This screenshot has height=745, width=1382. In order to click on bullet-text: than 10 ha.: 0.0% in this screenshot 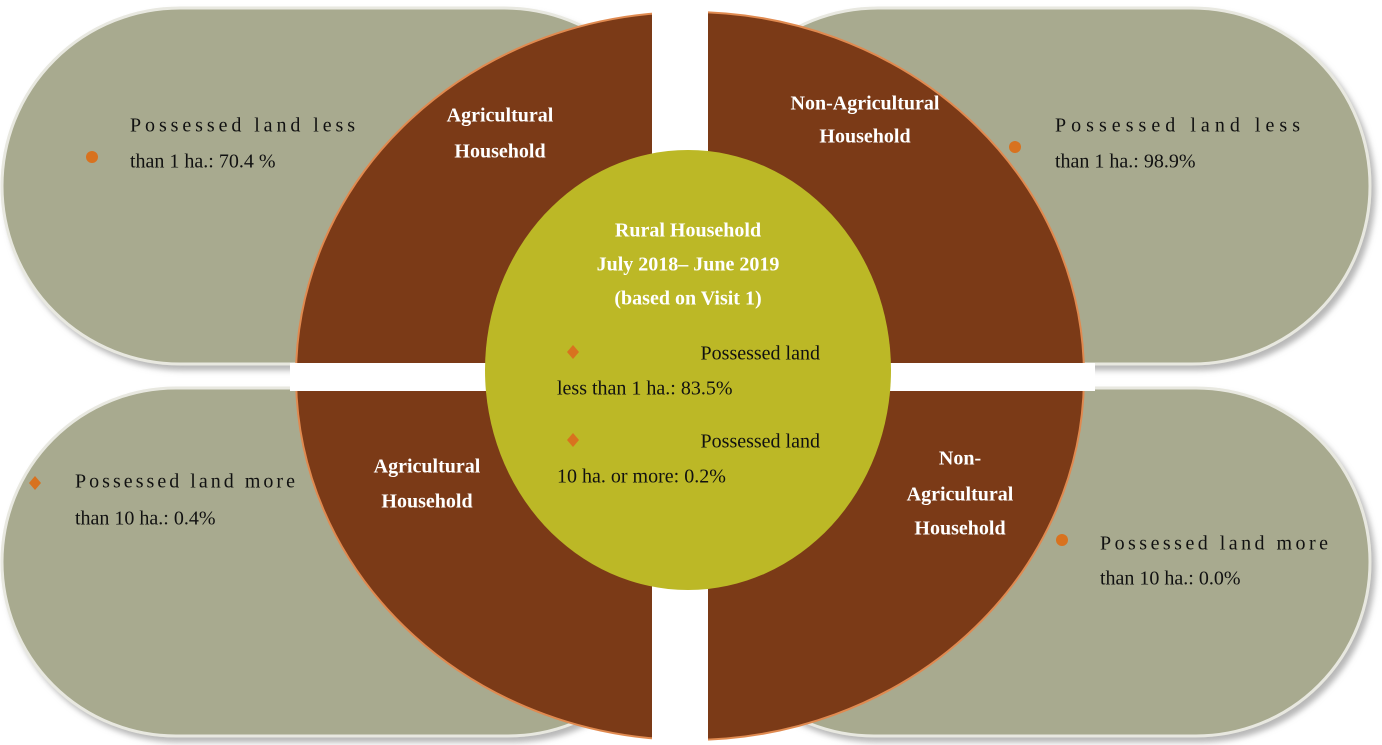, I will do `click(1170, 579)`.